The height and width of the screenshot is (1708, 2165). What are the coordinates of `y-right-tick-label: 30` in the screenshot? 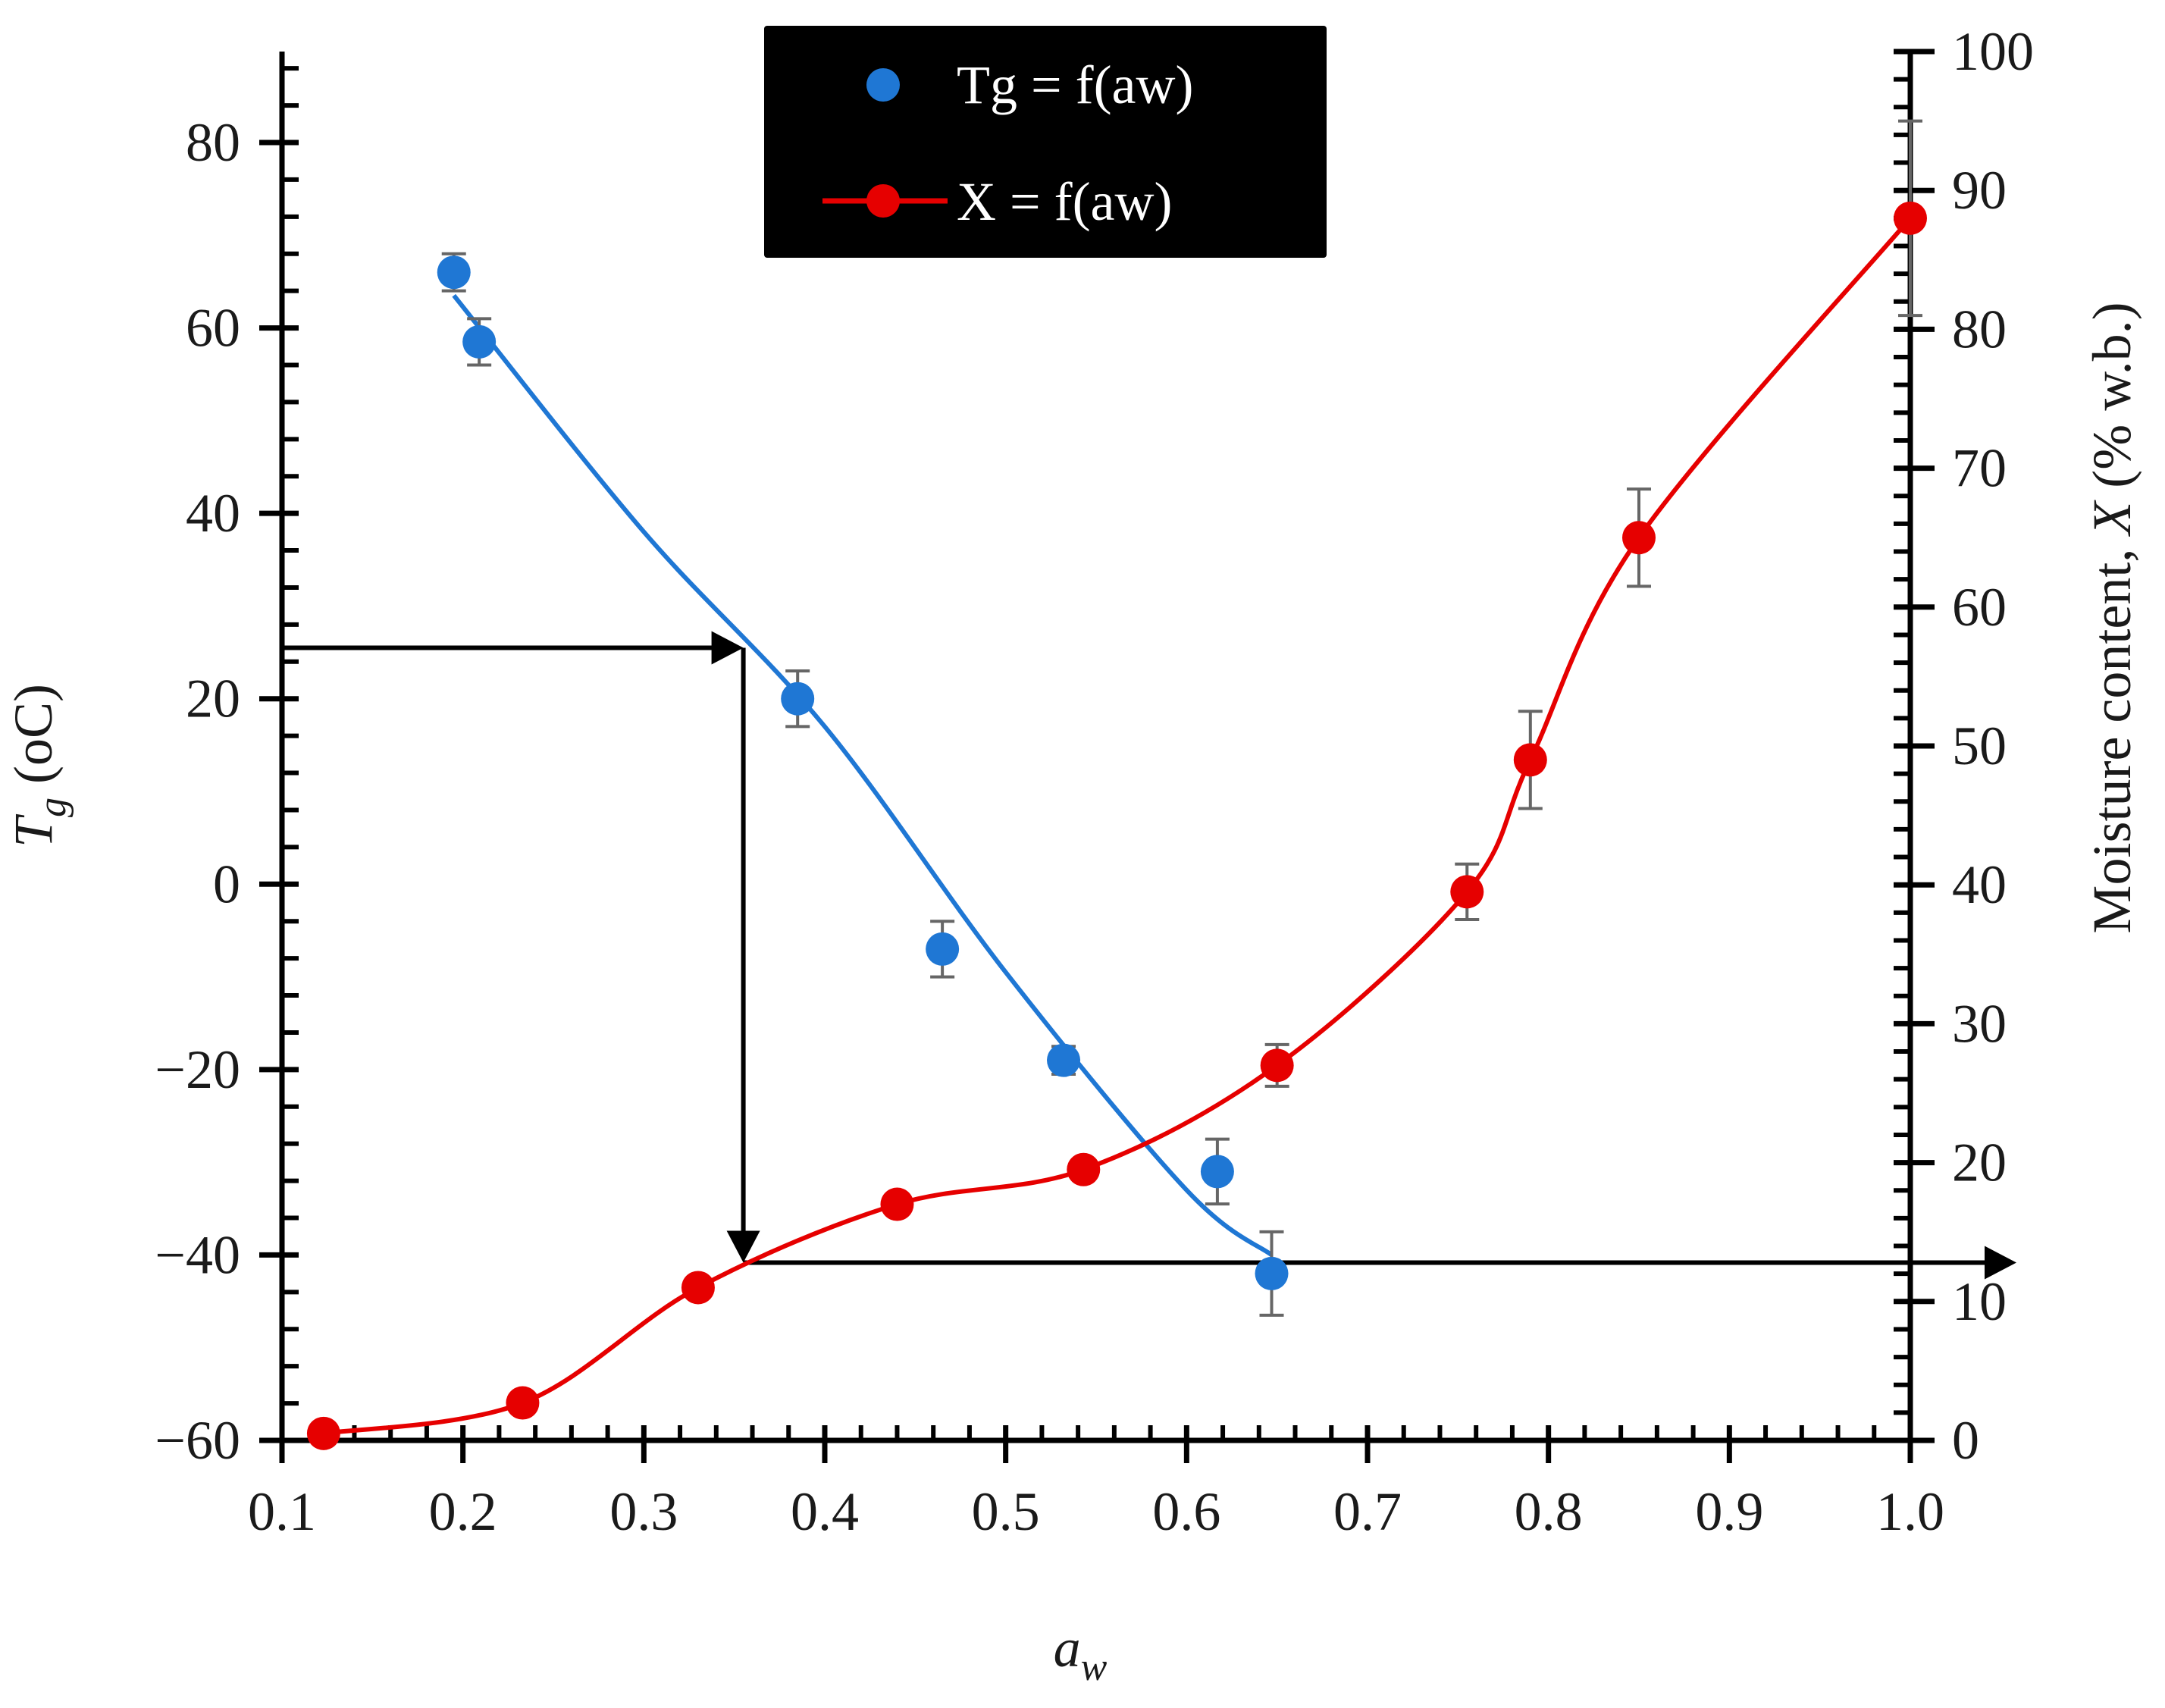 It's located at (1979, 1023).